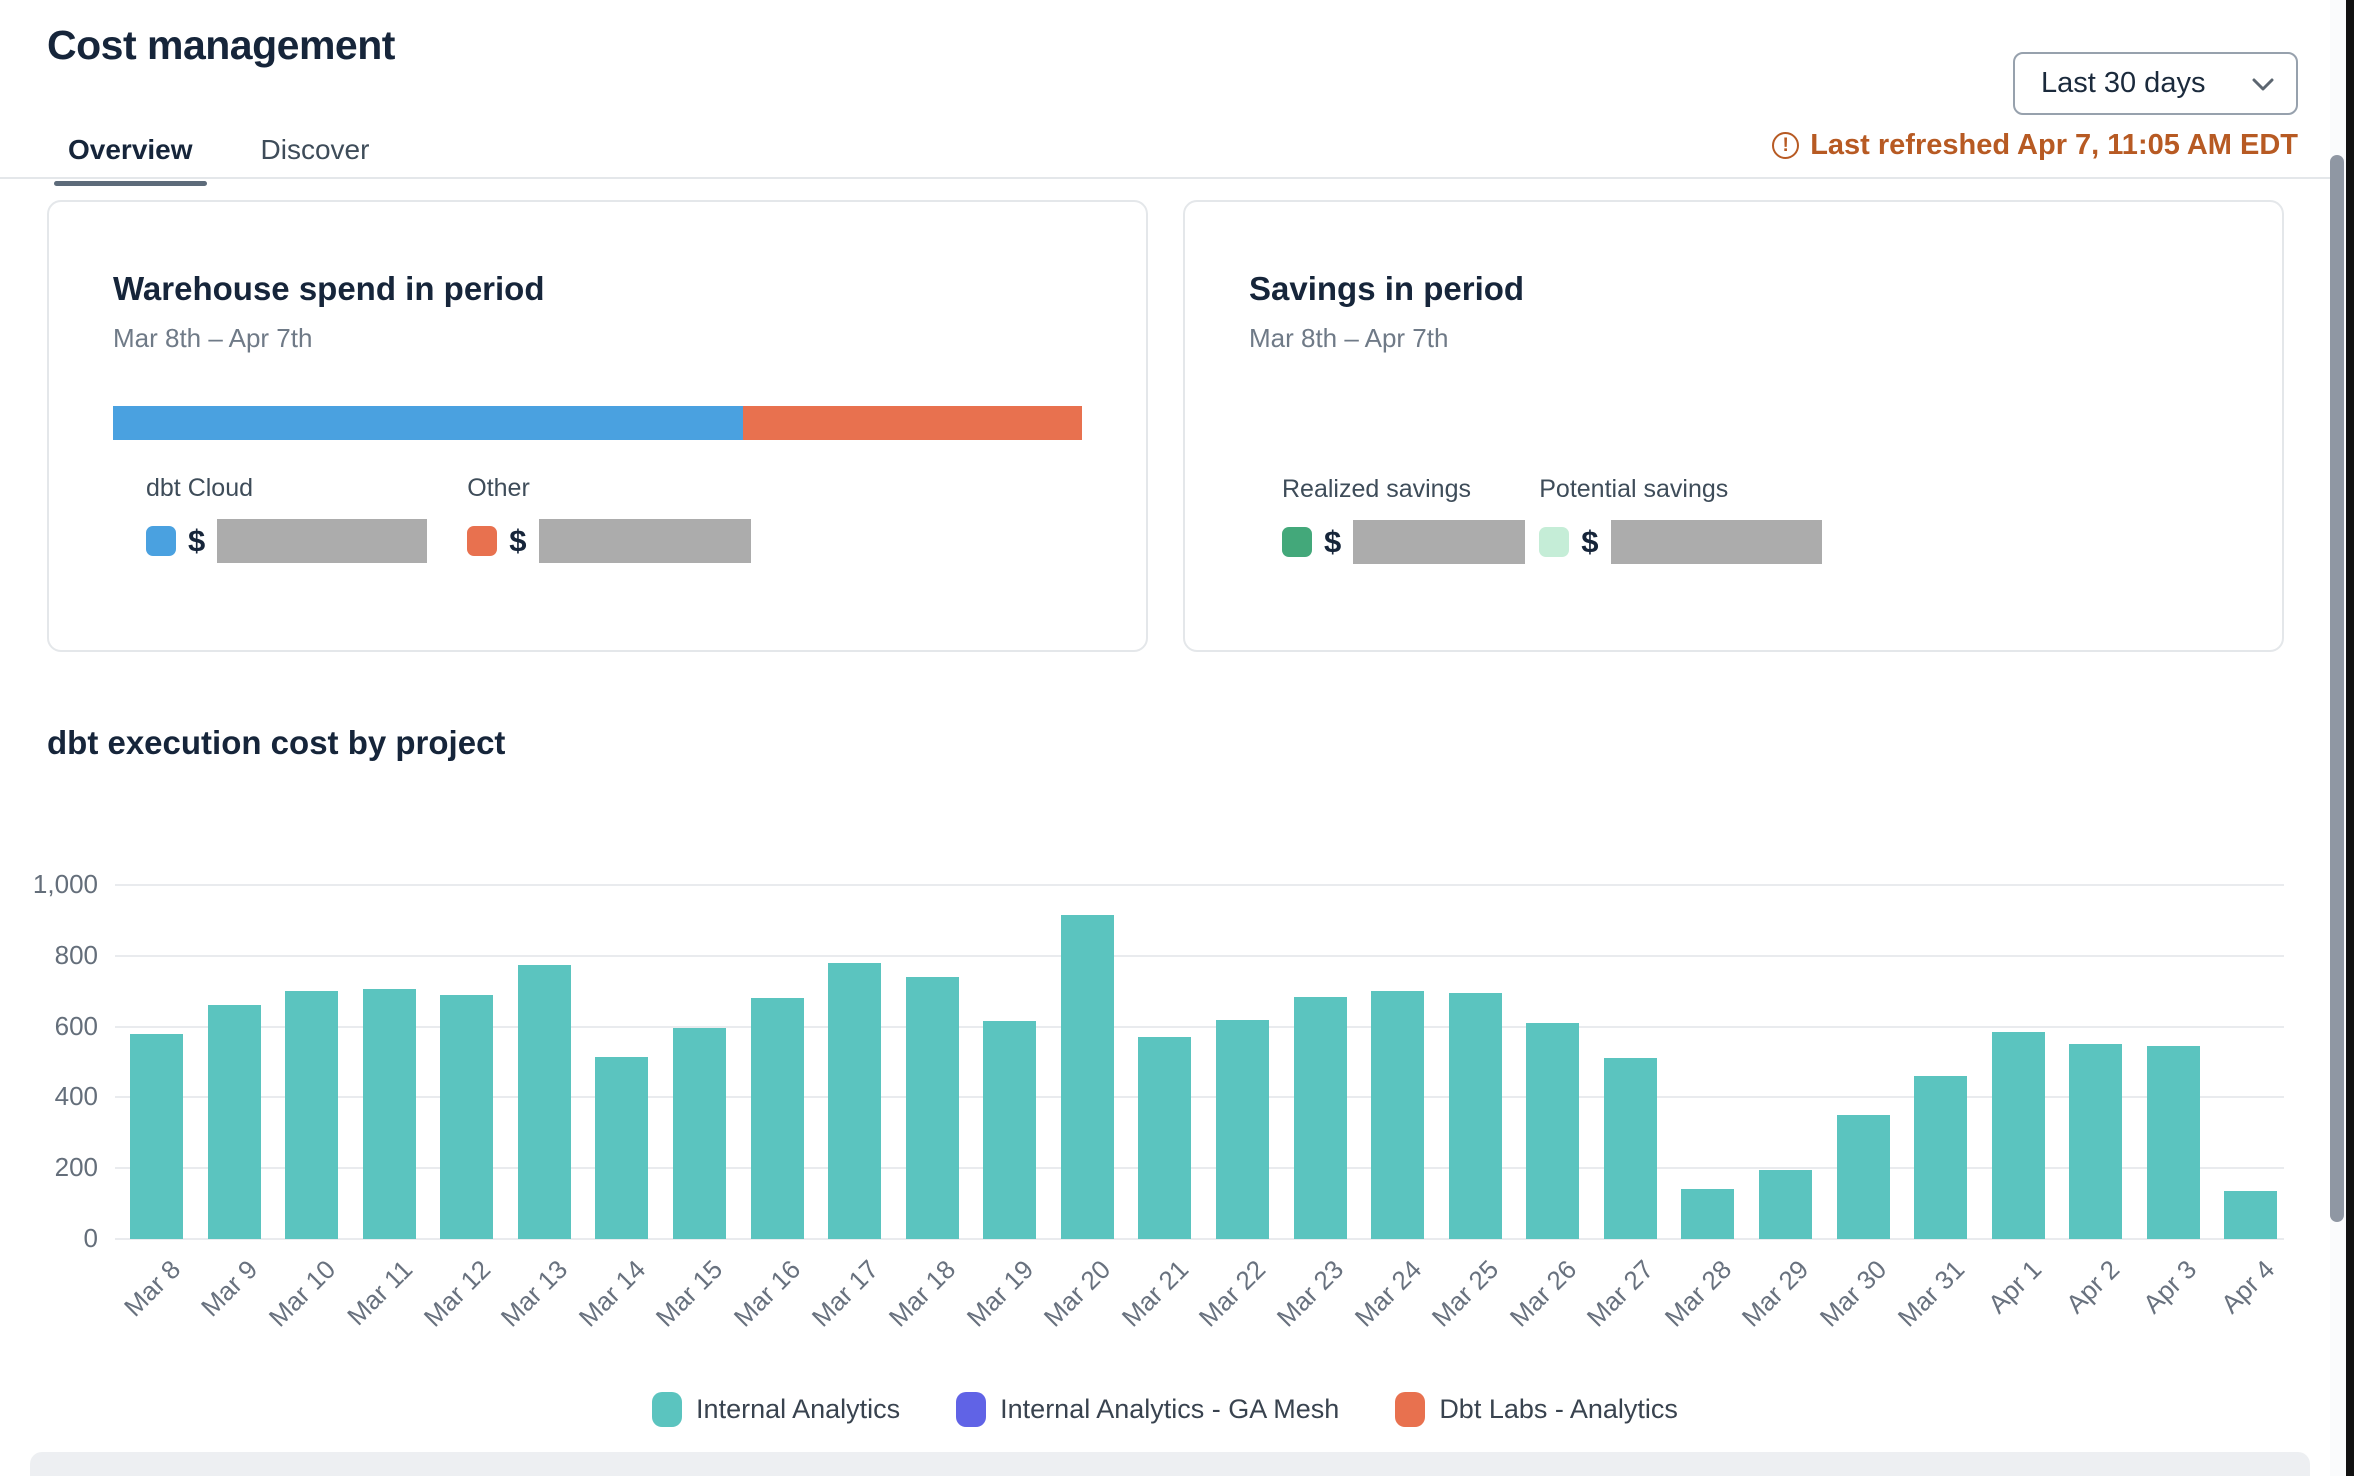 This screenshot has width=2354, height=1476. Describe the element at coordinates (2155, 83) in the screenshot. I see `date-range-dropdown: Last 30 days` at that location.